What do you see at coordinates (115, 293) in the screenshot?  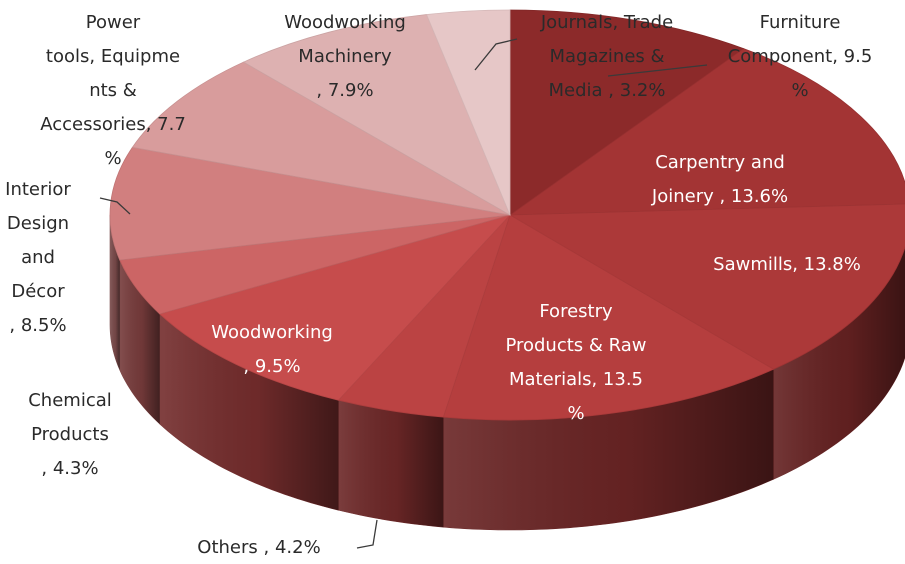 I see `pie-side-shade-interior-design-and-d-cor` at bounding box center [115, 293].